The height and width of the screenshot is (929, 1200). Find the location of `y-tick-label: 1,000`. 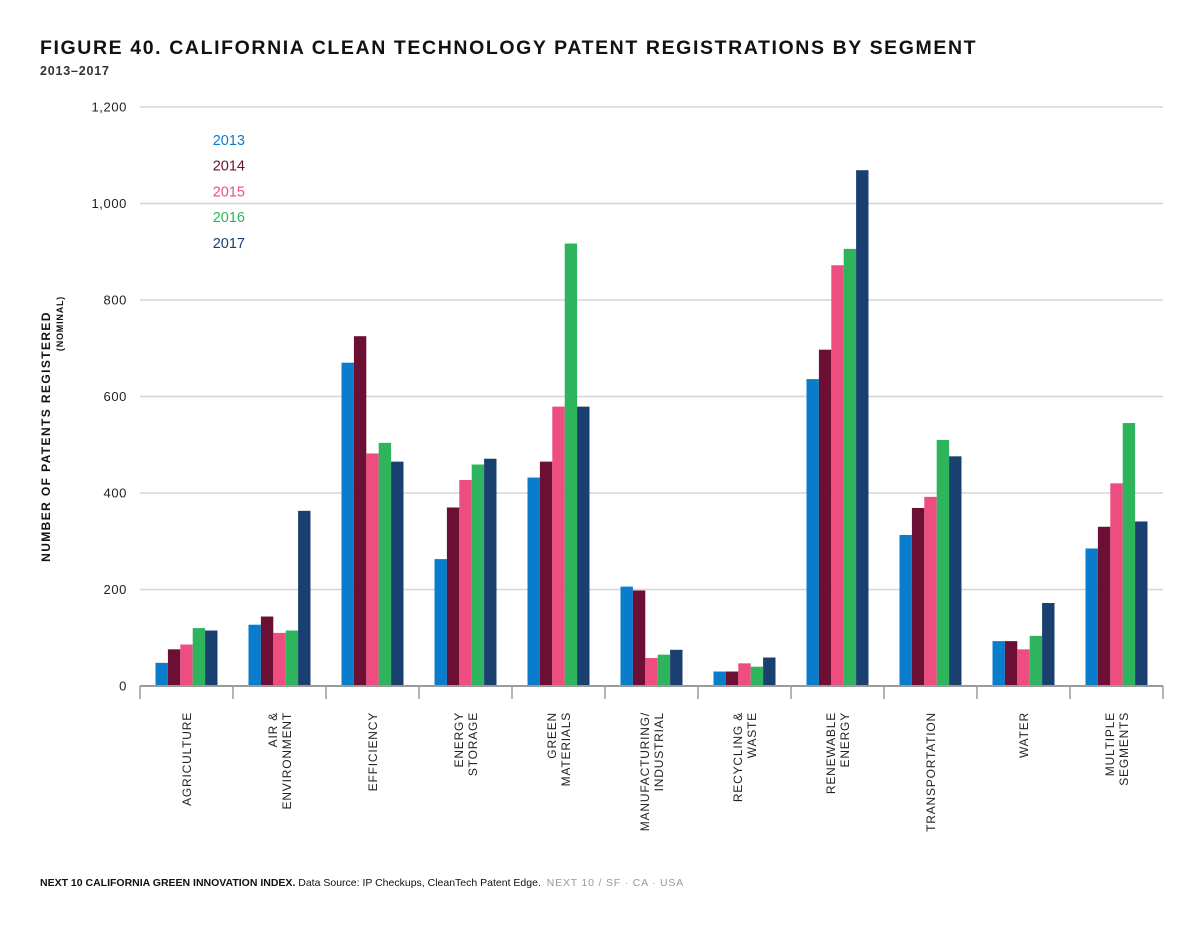

y-tick-label: 1,000 is located at coordinates (109, 203).